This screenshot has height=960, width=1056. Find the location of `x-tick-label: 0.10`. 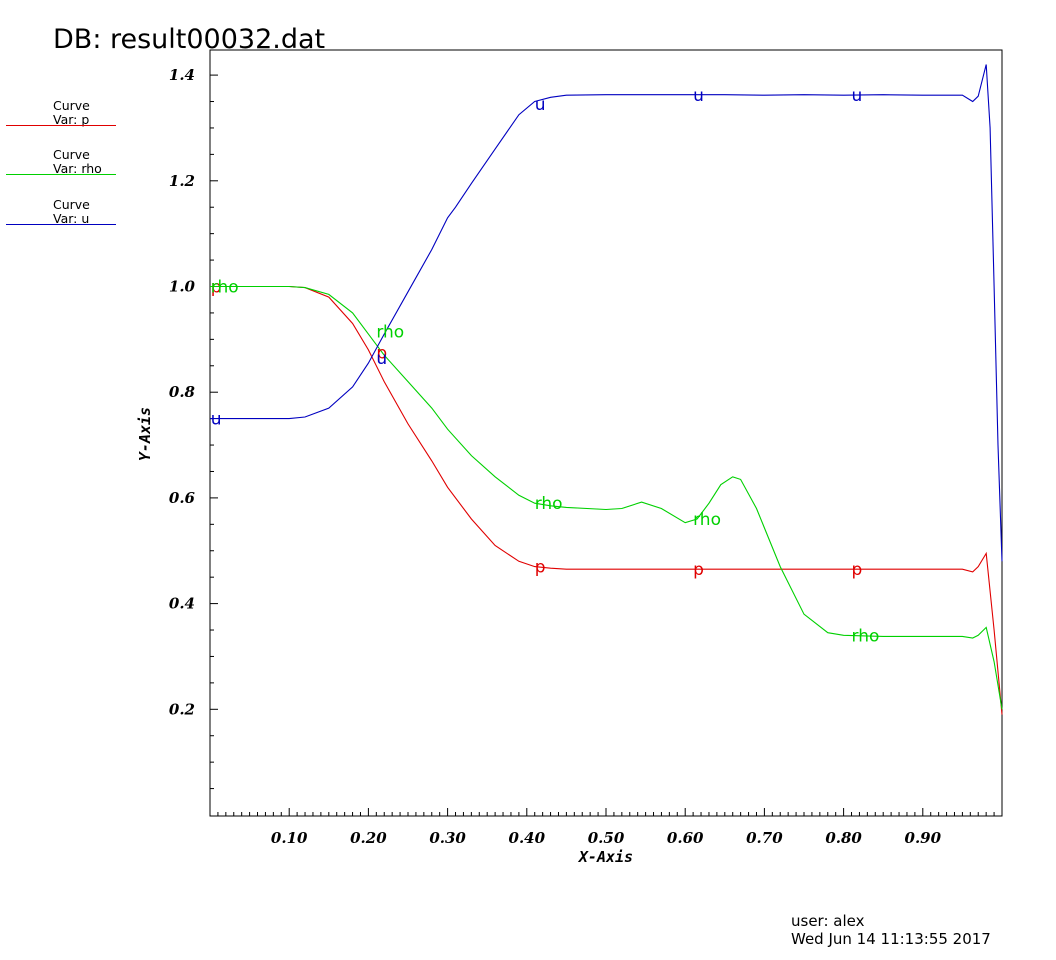

x-tick-label: 0.10 is located at coordinates (289, 838).